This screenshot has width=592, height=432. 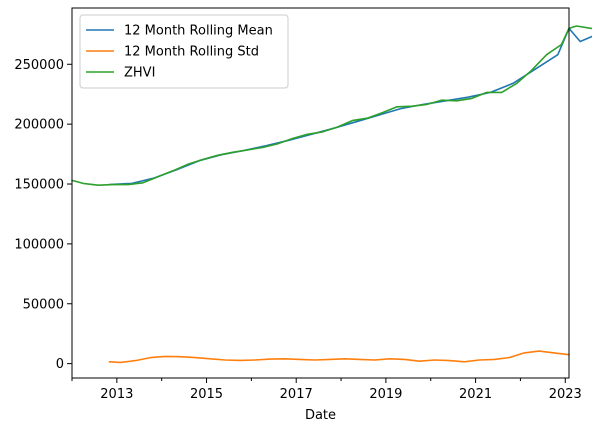 What do you see at coordinates (191, 52) in the screenshot?
I see `legend-label: 12 Month Rolling Std` at bounding box center [191, 52].